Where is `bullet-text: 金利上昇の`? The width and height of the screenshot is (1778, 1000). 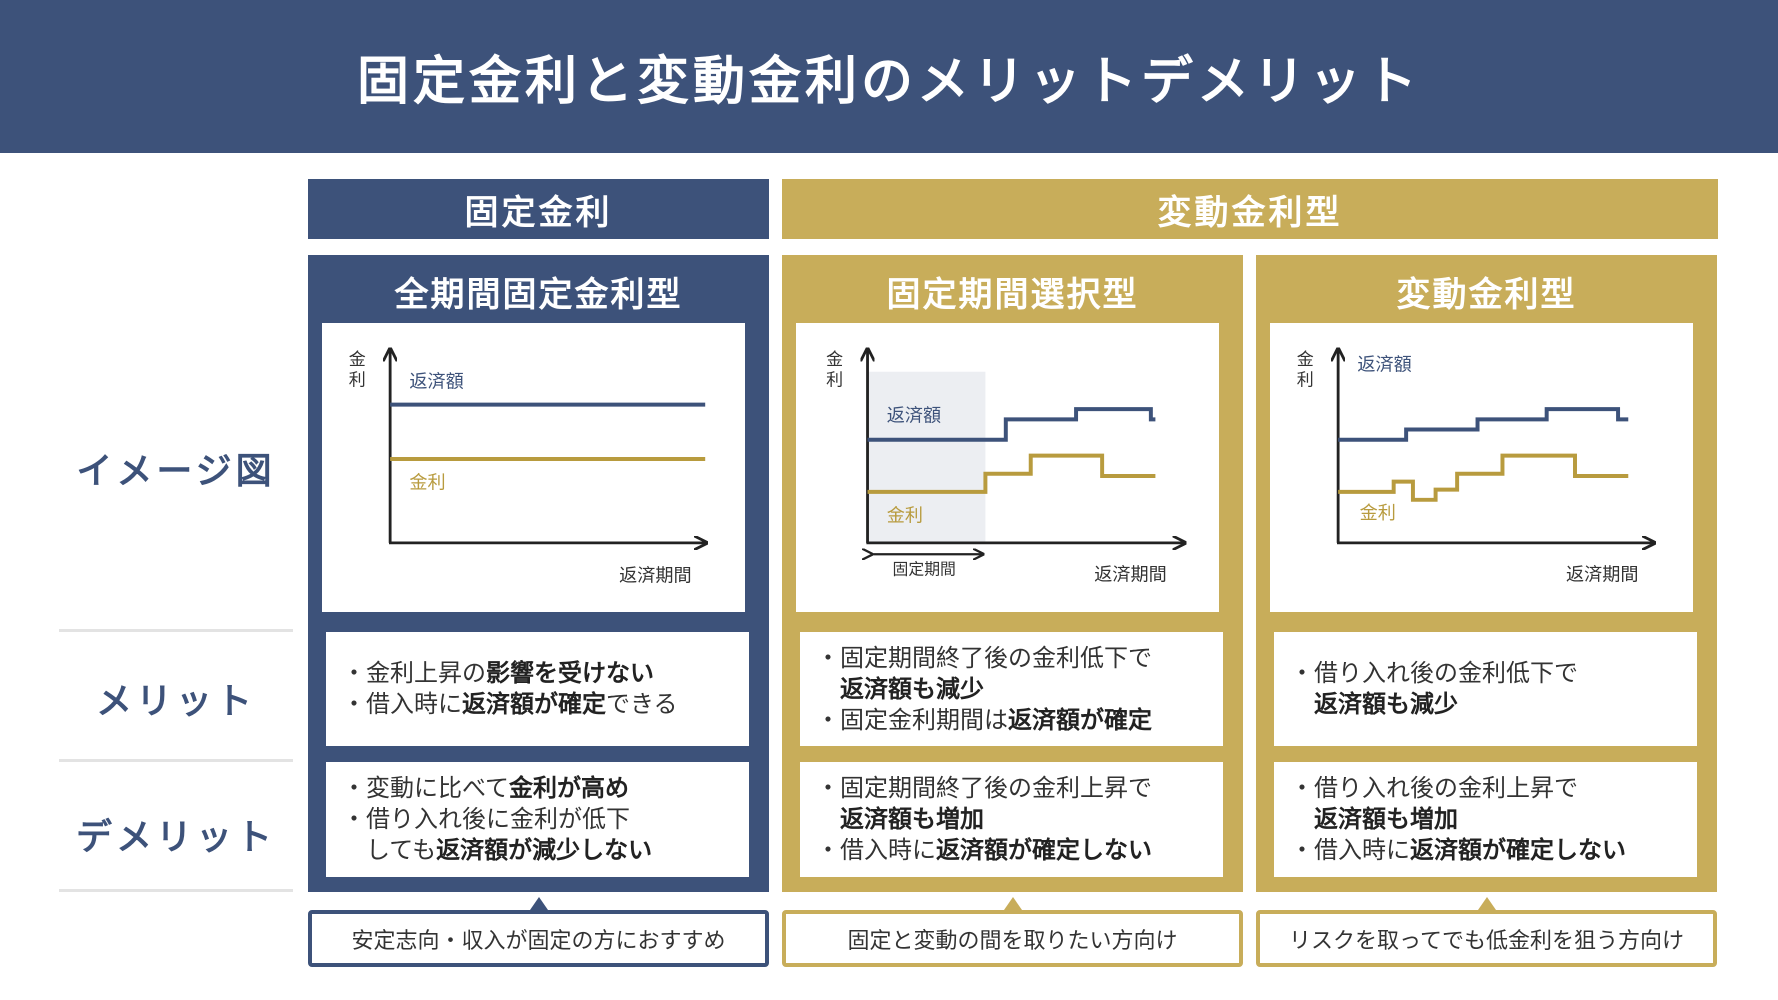 bullet-text: 金利上昇の is located at coordinates (426, 673).